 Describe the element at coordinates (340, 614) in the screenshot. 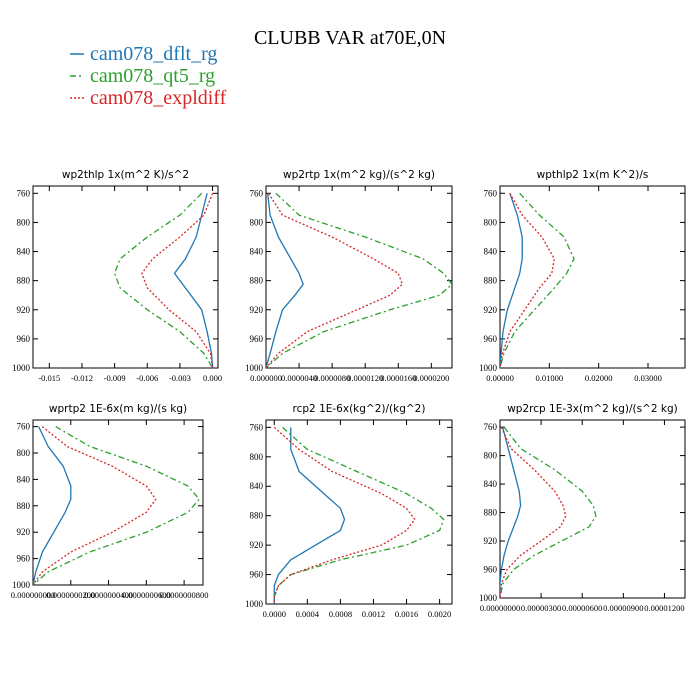

I see `x-tick-label: 0.0008` at that location.